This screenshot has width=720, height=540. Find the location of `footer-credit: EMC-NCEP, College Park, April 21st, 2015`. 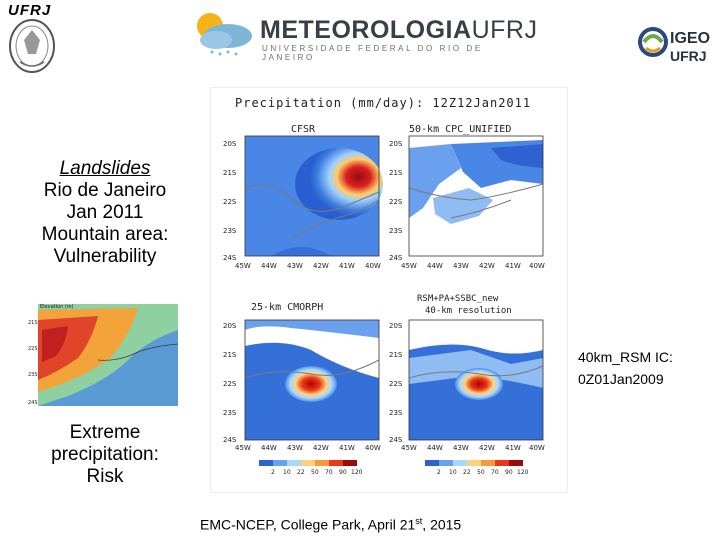

footer-credit: EMC-NCEP, College Park, April 21st, 2015 is located at coordinates (365, 524).